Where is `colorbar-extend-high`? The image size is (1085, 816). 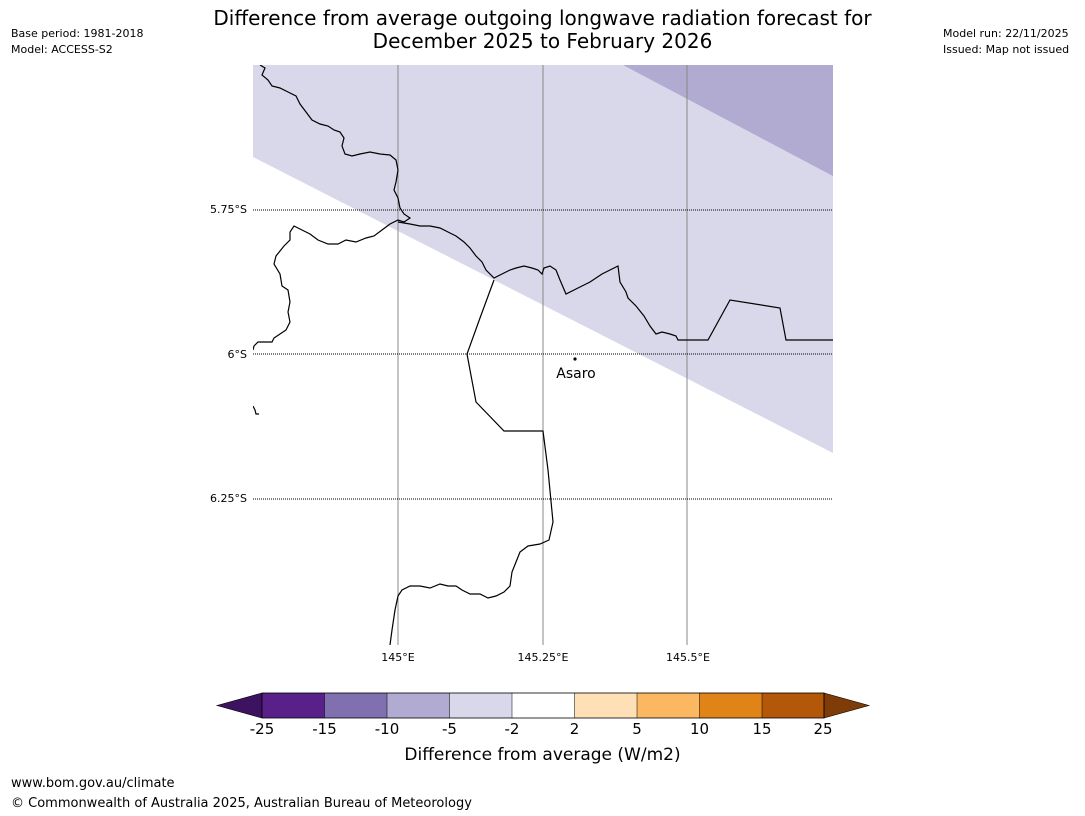 colorbar-extend-high is located at coordinates (847, 705).